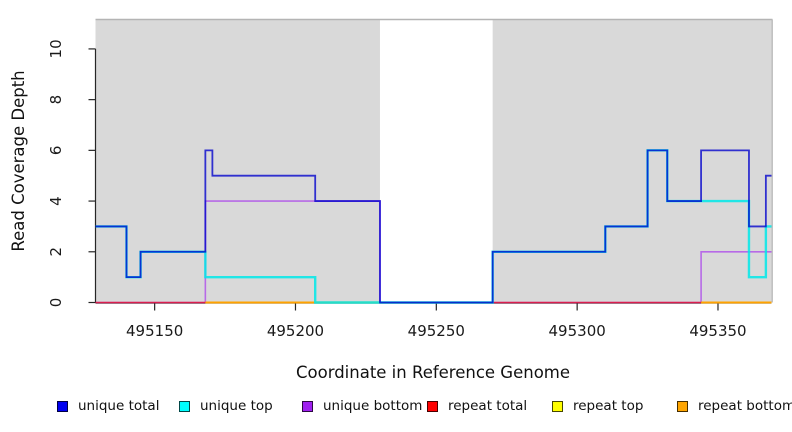  What do you see at coordinates (717, 331) in the screenshot?
I see `x-tick-label: 495350` at bounding box center [717, 331].